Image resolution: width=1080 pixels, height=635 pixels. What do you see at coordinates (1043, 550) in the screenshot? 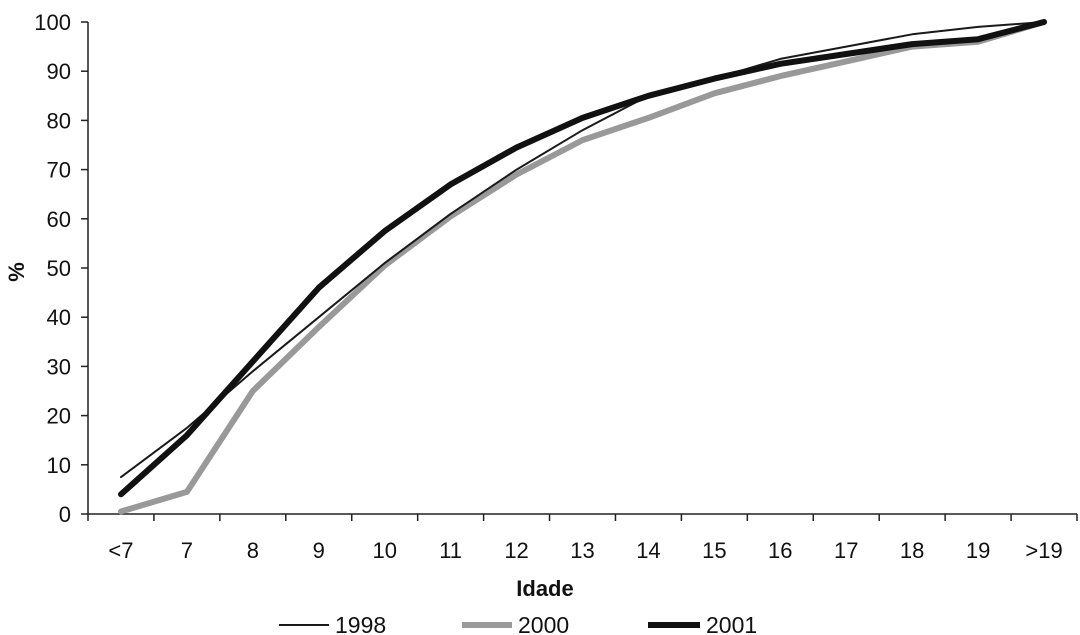
I see `x-tick-label-14: >19` at bounding box center [1043, 550].